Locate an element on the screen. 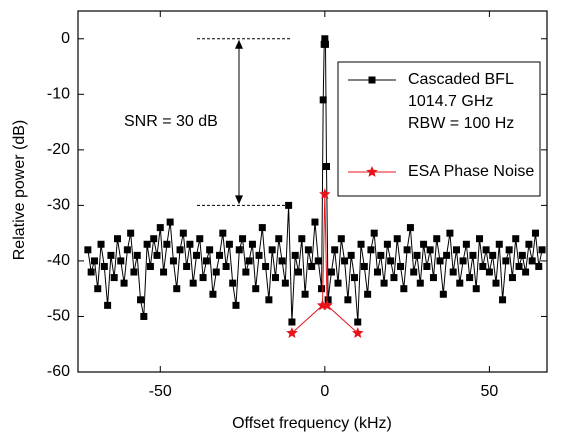 Image resolution: width=568 pixels, height=442 pixels. legend-note: RBW = 100 Hz is located at coordinates (461, 123).